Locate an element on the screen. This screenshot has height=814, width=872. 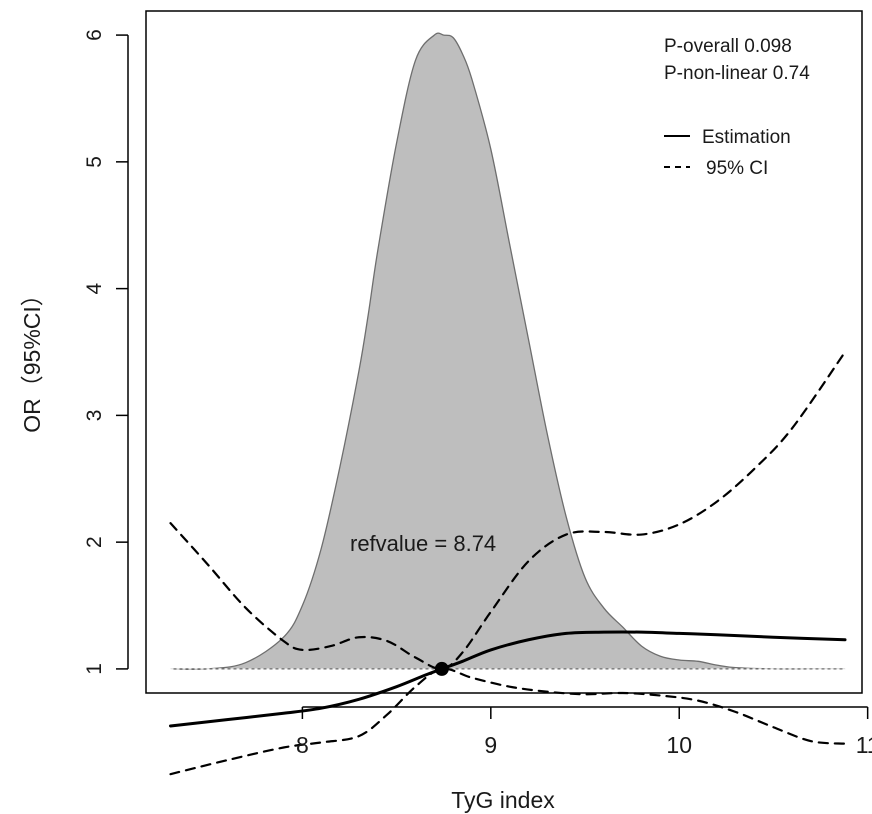
x-axis: 8 9 10 11 is located at coordinates (584, 732).